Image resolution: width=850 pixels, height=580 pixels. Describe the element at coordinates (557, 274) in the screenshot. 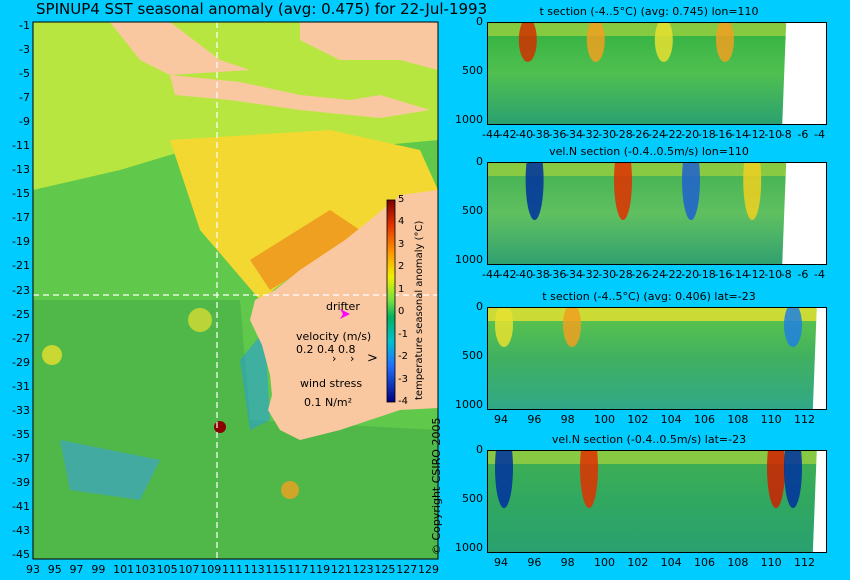

I see `section-x-tick: -36` at that location.